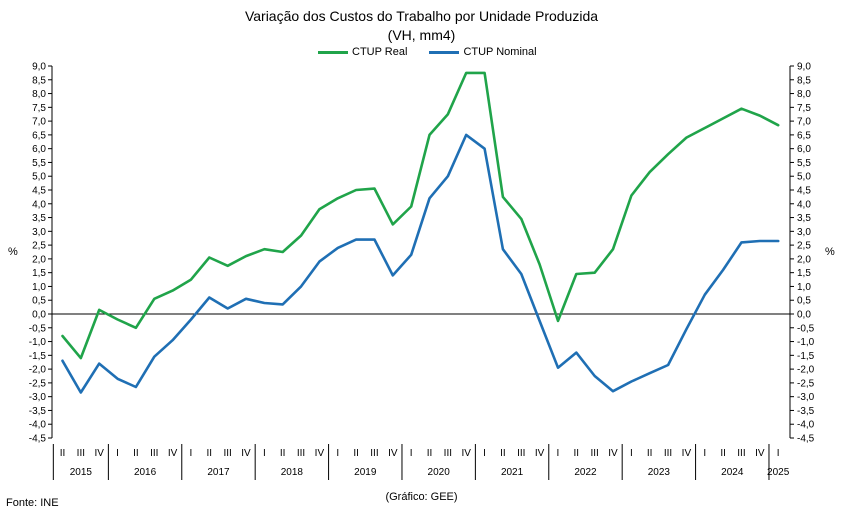 The height and width of the screenshot is (518, 843). I want to click on left-y-tick-label: -3,5, so click(38, 411).